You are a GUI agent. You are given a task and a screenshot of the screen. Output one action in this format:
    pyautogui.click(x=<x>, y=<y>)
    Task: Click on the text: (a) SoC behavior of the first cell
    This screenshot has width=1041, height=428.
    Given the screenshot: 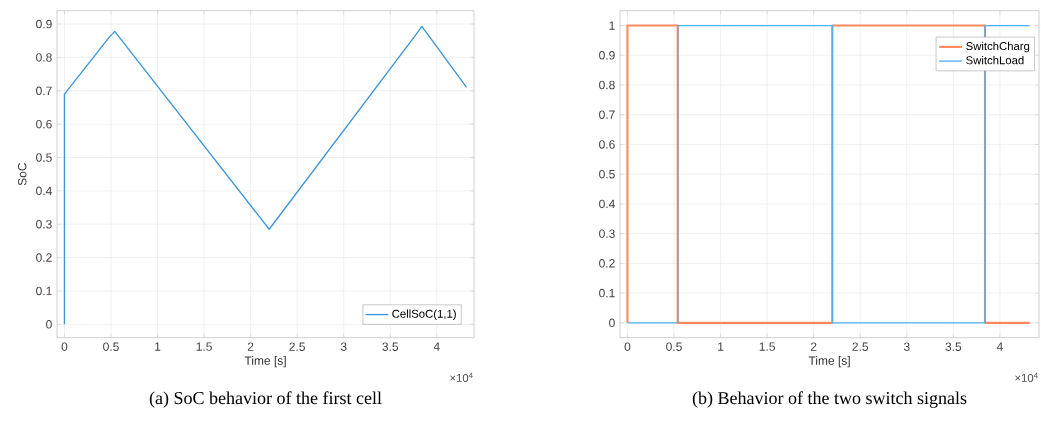 What is the action you would take?
    pyautogui.click(x=265, y=399)
    